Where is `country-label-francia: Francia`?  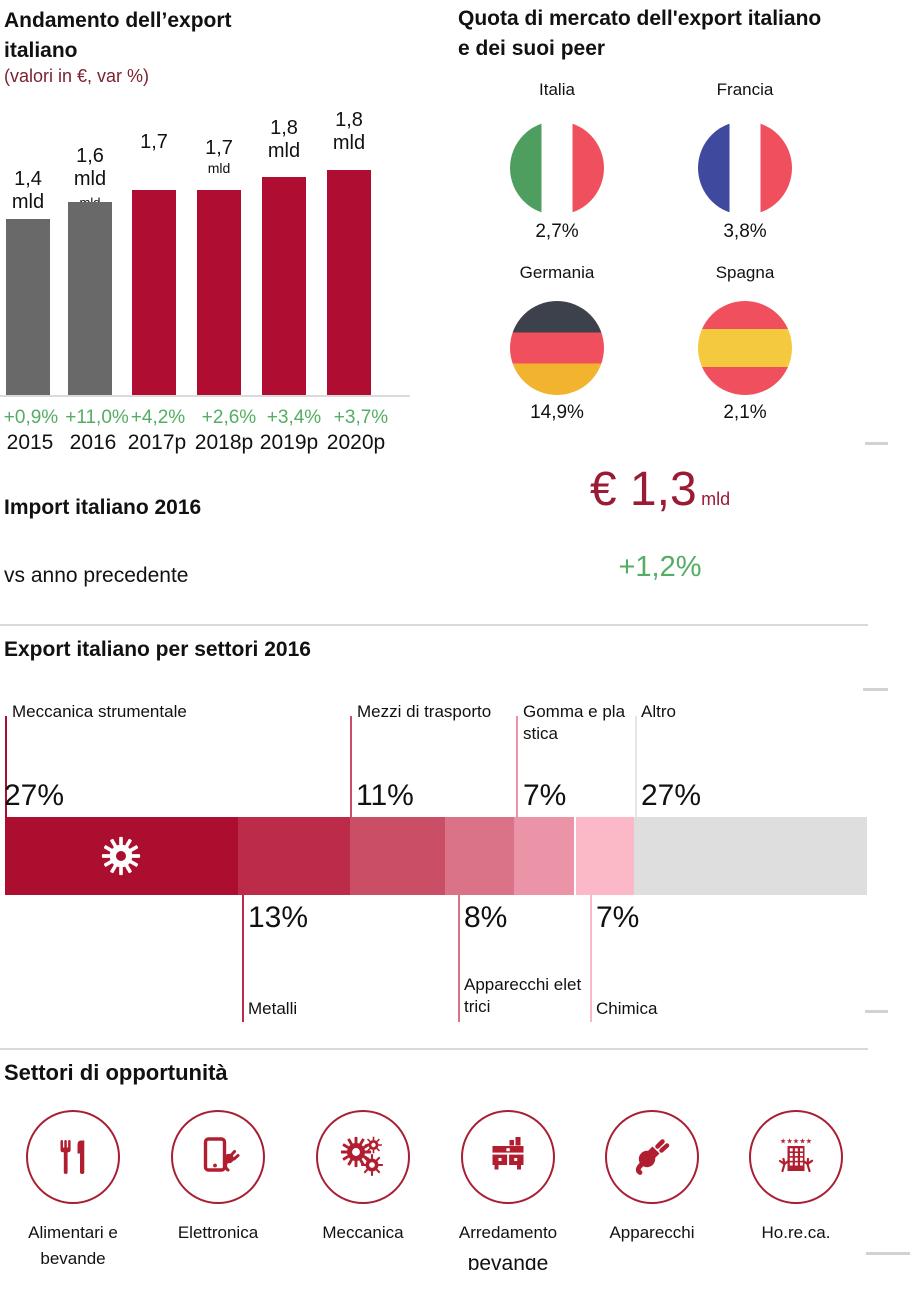
country-label-francia: Francia is located at coordinates (745, 89).